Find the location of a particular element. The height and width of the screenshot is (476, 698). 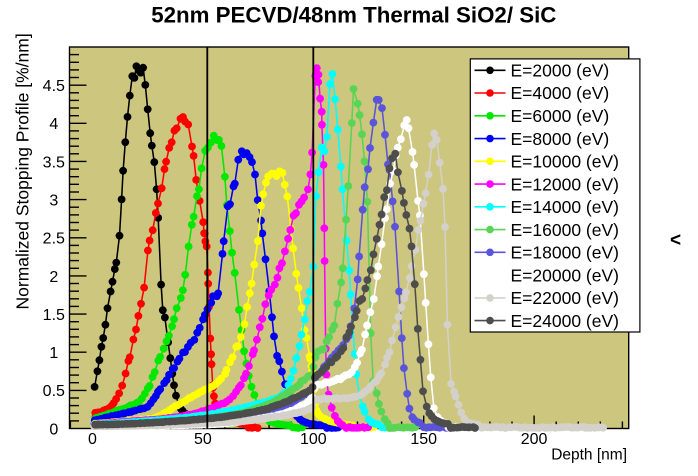

svg-text: 1.5 is located at coordinates (54, 315).